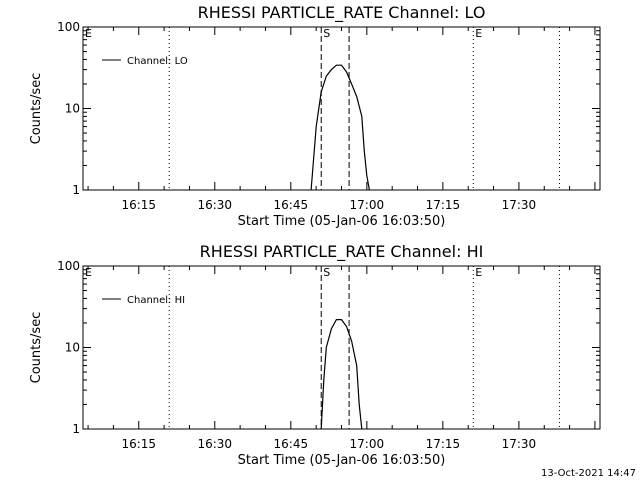 Image resolution: width=640 pixels, height=480 pixels. I want to click on panel2-x-tick-label: 17:00, so click(367, 444).